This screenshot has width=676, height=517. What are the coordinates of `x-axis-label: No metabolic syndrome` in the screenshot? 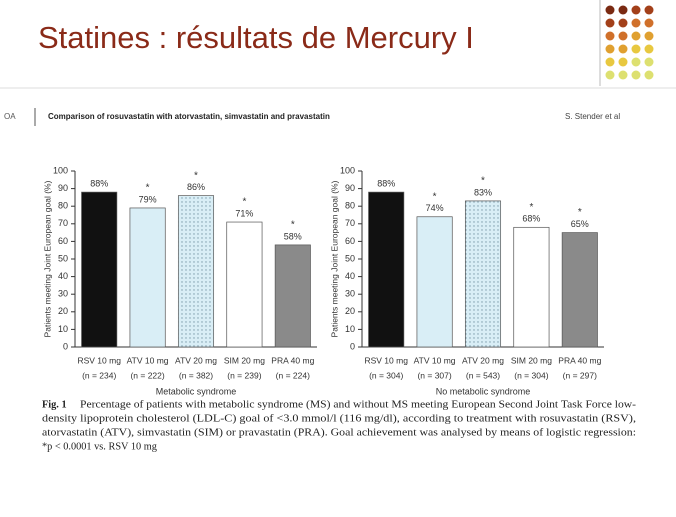 It's located at (483, 391).